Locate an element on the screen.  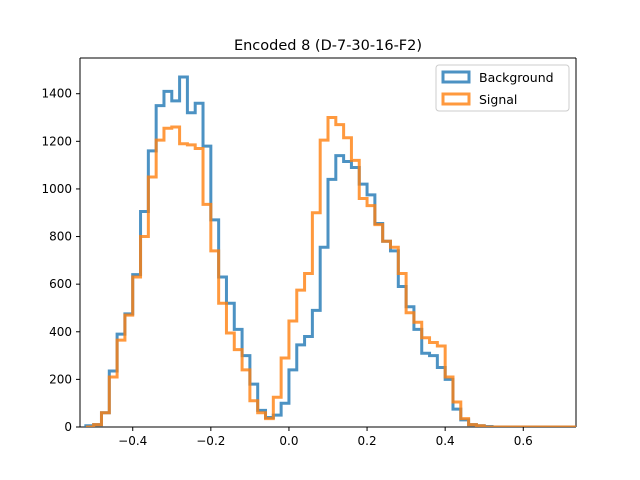
y-tick-label: 200 is located at coordinates (60, 379).